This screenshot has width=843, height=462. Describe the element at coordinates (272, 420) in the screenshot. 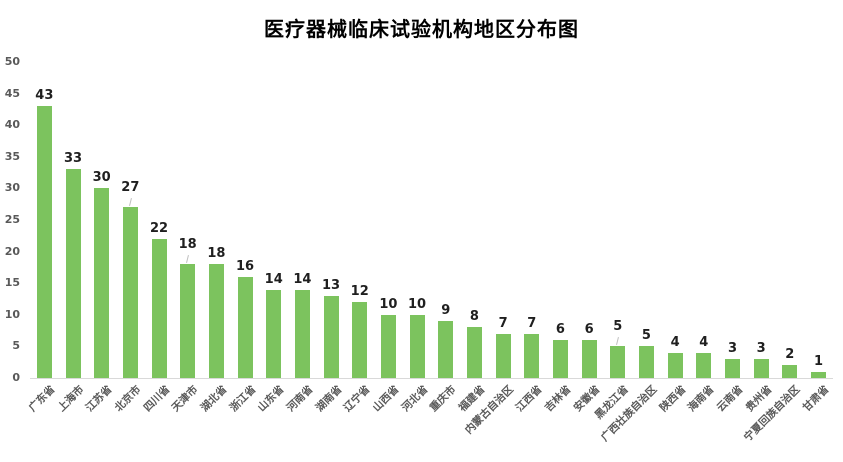

I see `x-label-cell: 山东省` at that location.